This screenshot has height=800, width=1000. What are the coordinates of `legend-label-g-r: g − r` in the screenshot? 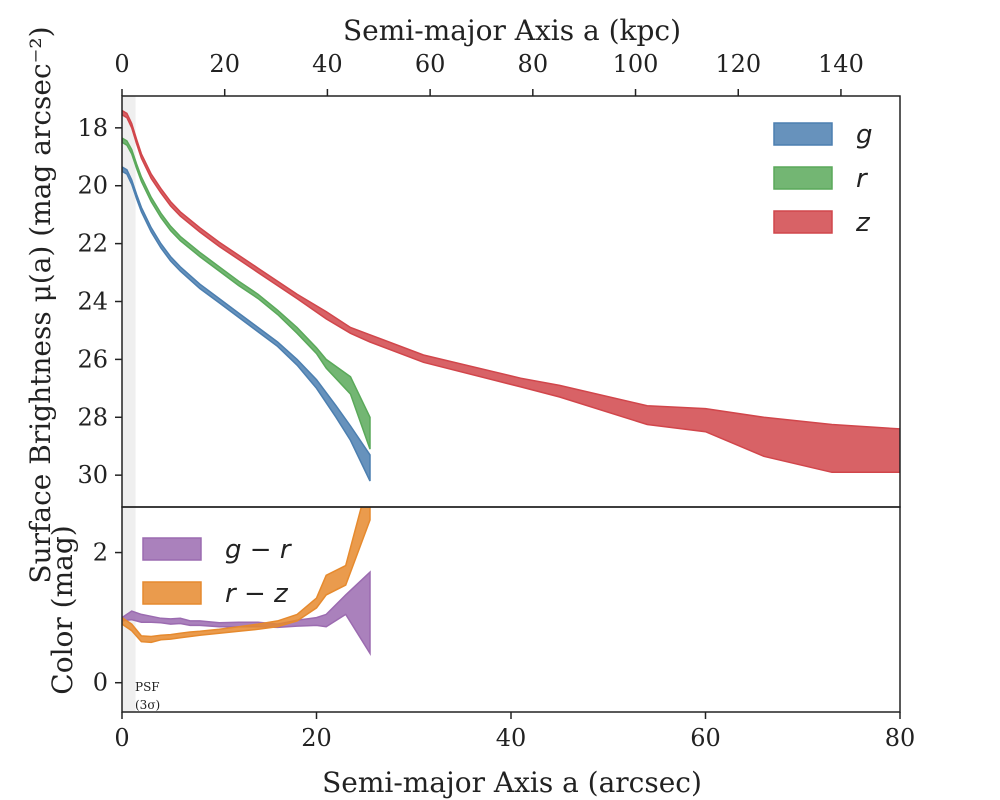 It's located at (259, 550).